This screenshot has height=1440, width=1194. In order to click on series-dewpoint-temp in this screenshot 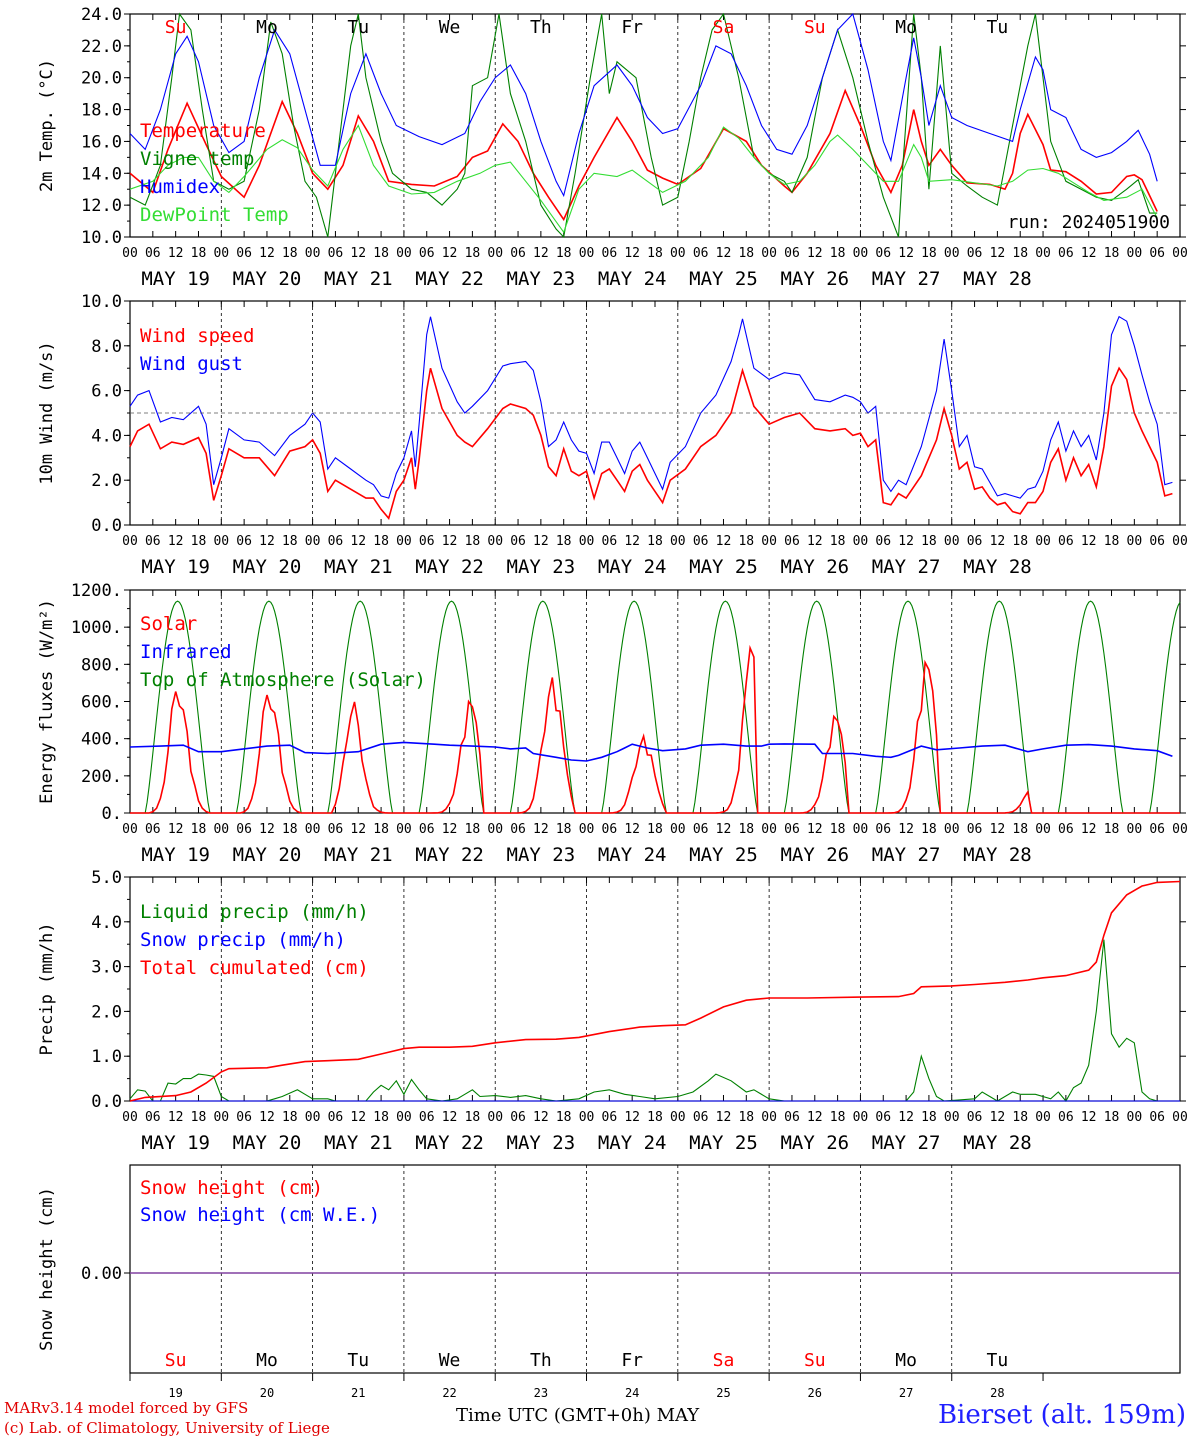, I will do `click(643, 179)`.